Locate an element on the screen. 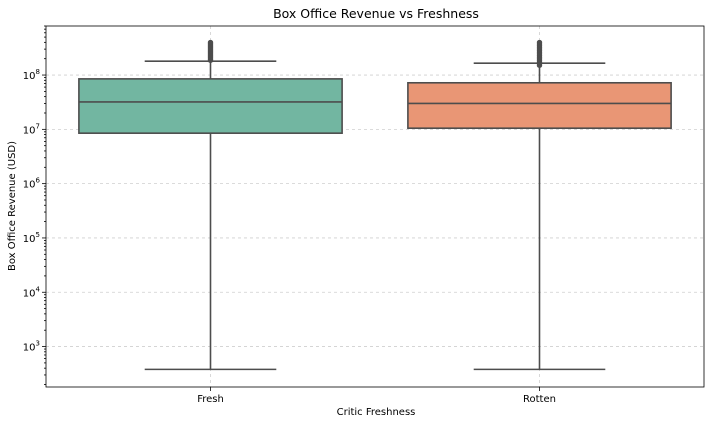  y-tick-label: 10⁵ is located at coordinates (31, 238).